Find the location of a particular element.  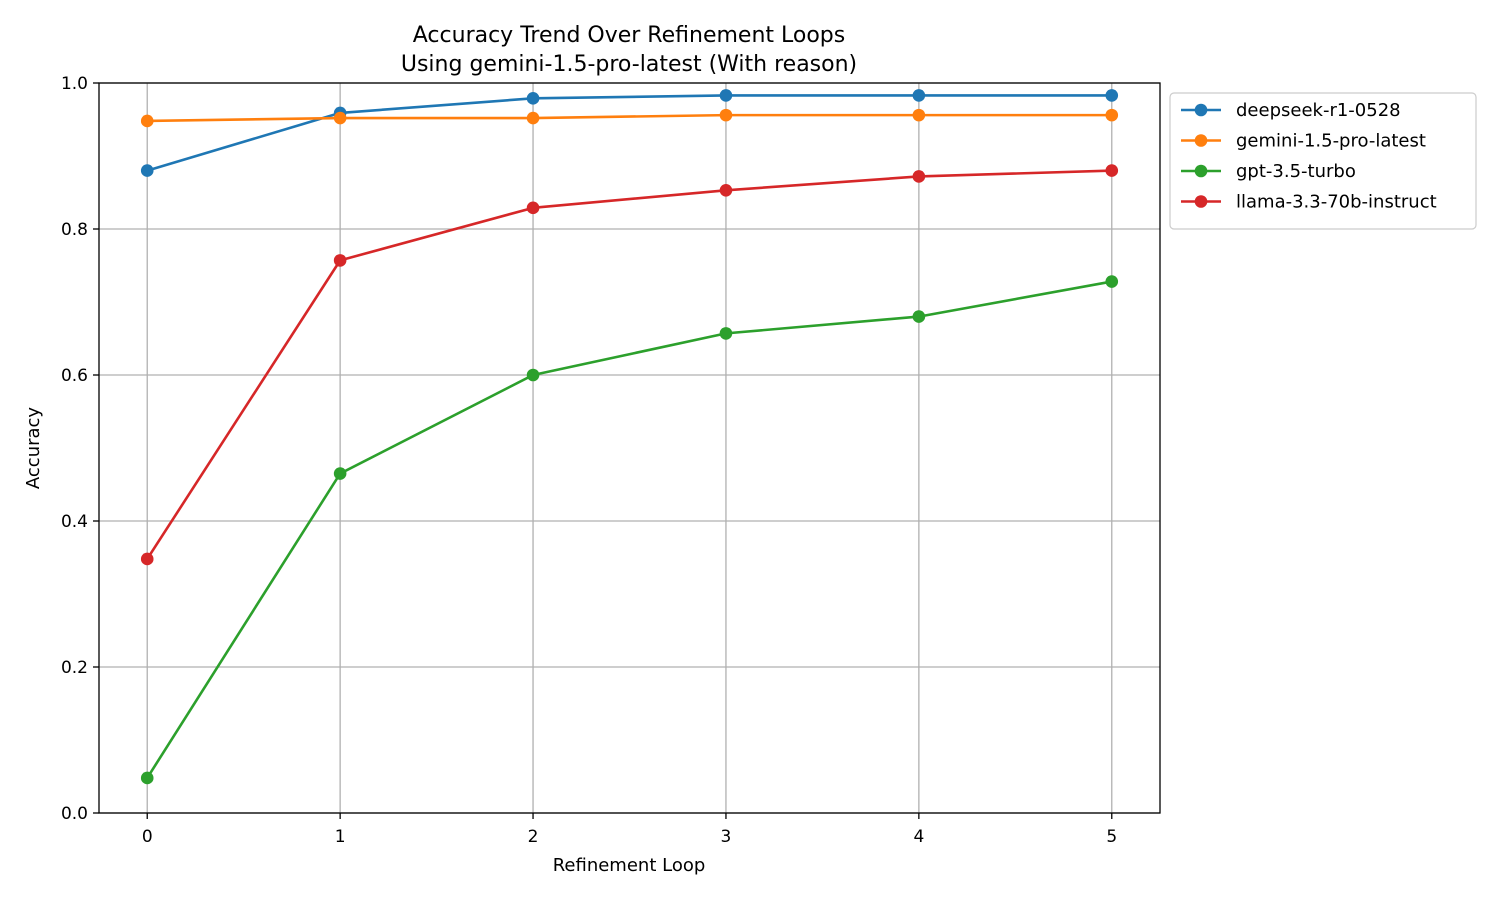

x-tick-label: 0 is located at coordinates (147, 837).